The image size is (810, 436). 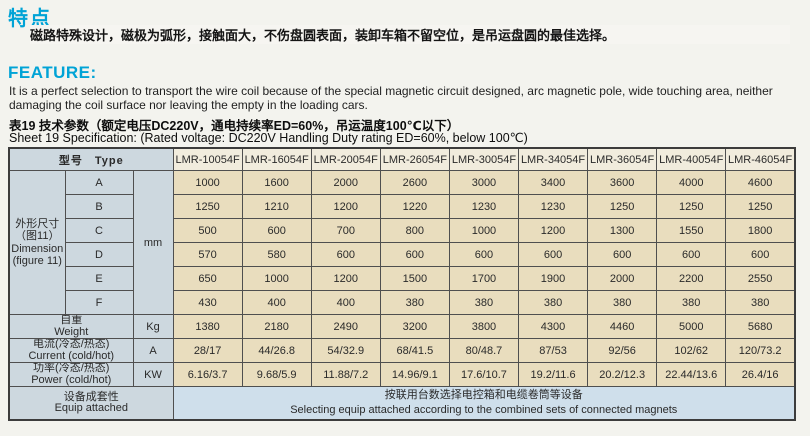 I want to click on dim-value-cell: 2200, so click(x=691, y=278).